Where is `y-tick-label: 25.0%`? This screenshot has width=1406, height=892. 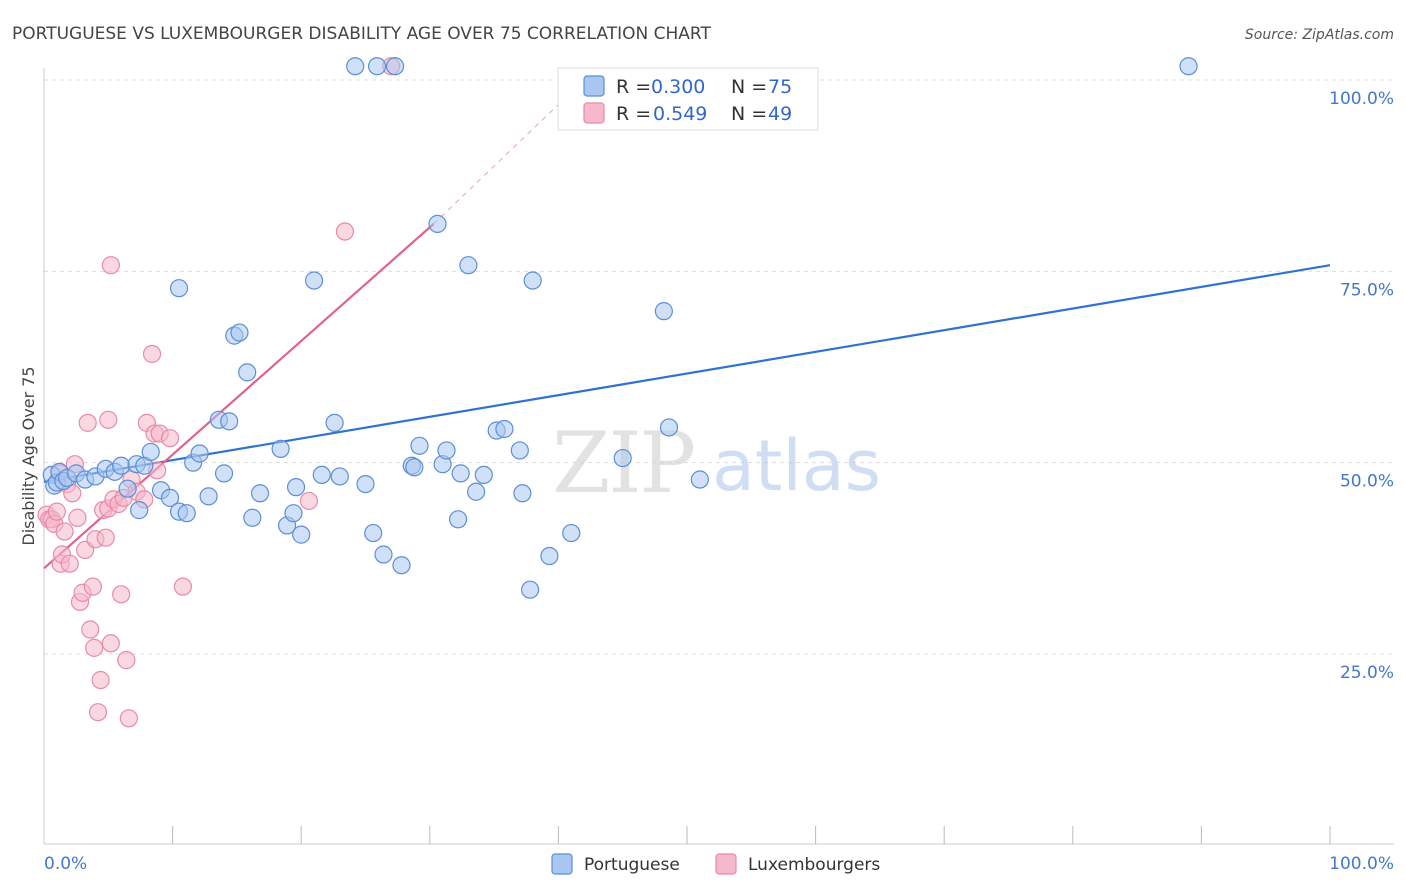 y-tick-label: 25.0% is located at coordinates (1367, 673).